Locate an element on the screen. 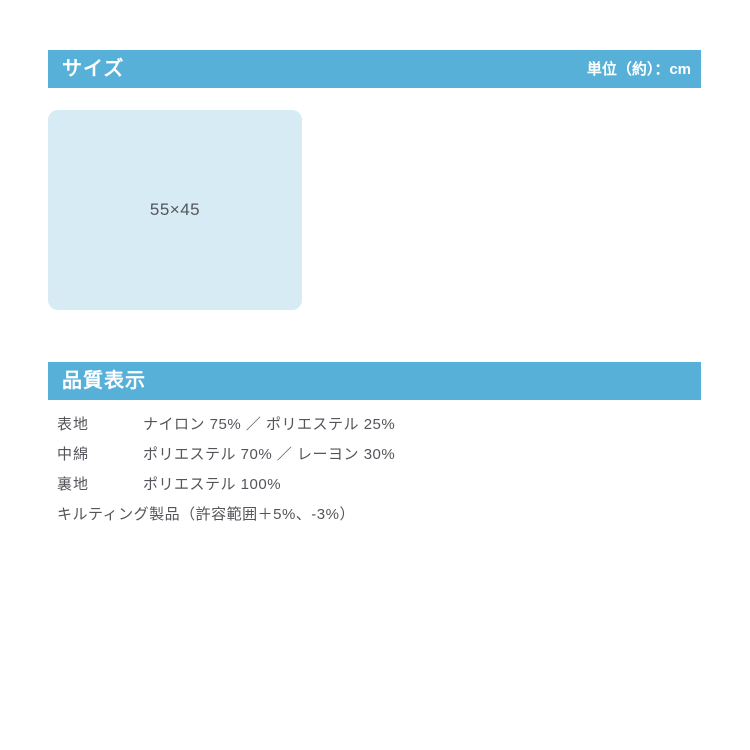 Image resolution: width=750 pixels, height=750 pixels. material-label: 表地 is located at coordinates (73, 424).